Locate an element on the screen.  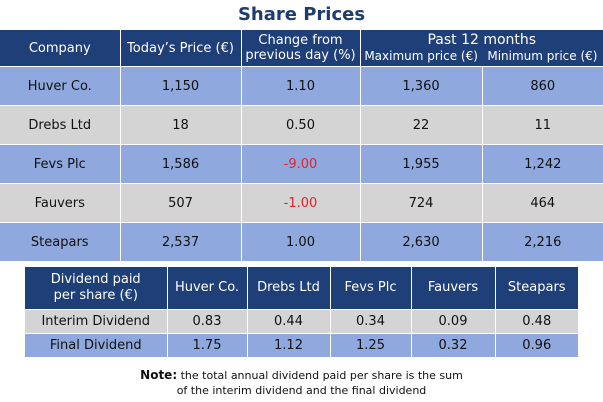
company-cell: Huver Co. is located at coordinates (60, 86).